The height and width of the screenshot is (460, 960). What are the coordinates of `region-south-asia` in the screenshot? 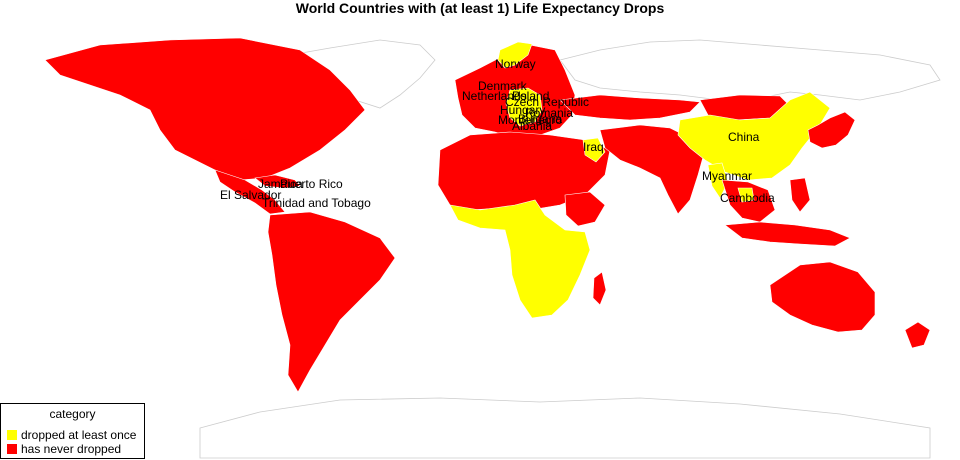 It's located at (652, 169).